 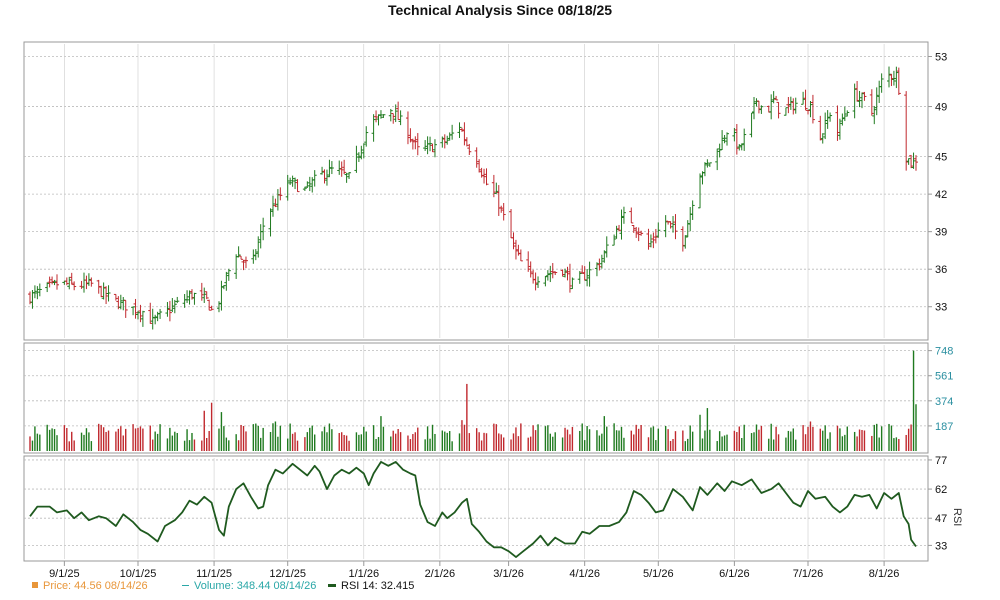 I want to click on rsi-axis-tick-label: 33, so click(x=941, y=546).